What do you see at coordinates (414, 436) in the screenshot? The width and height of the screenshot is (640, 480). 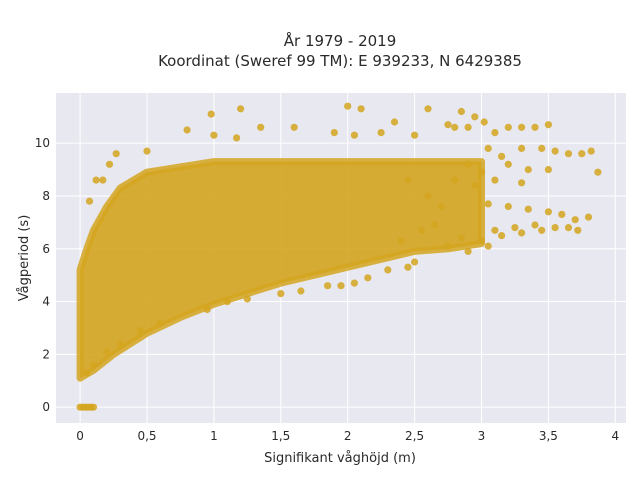 I see `x-tick-label: 2,5` at bounding box center [414, 436].